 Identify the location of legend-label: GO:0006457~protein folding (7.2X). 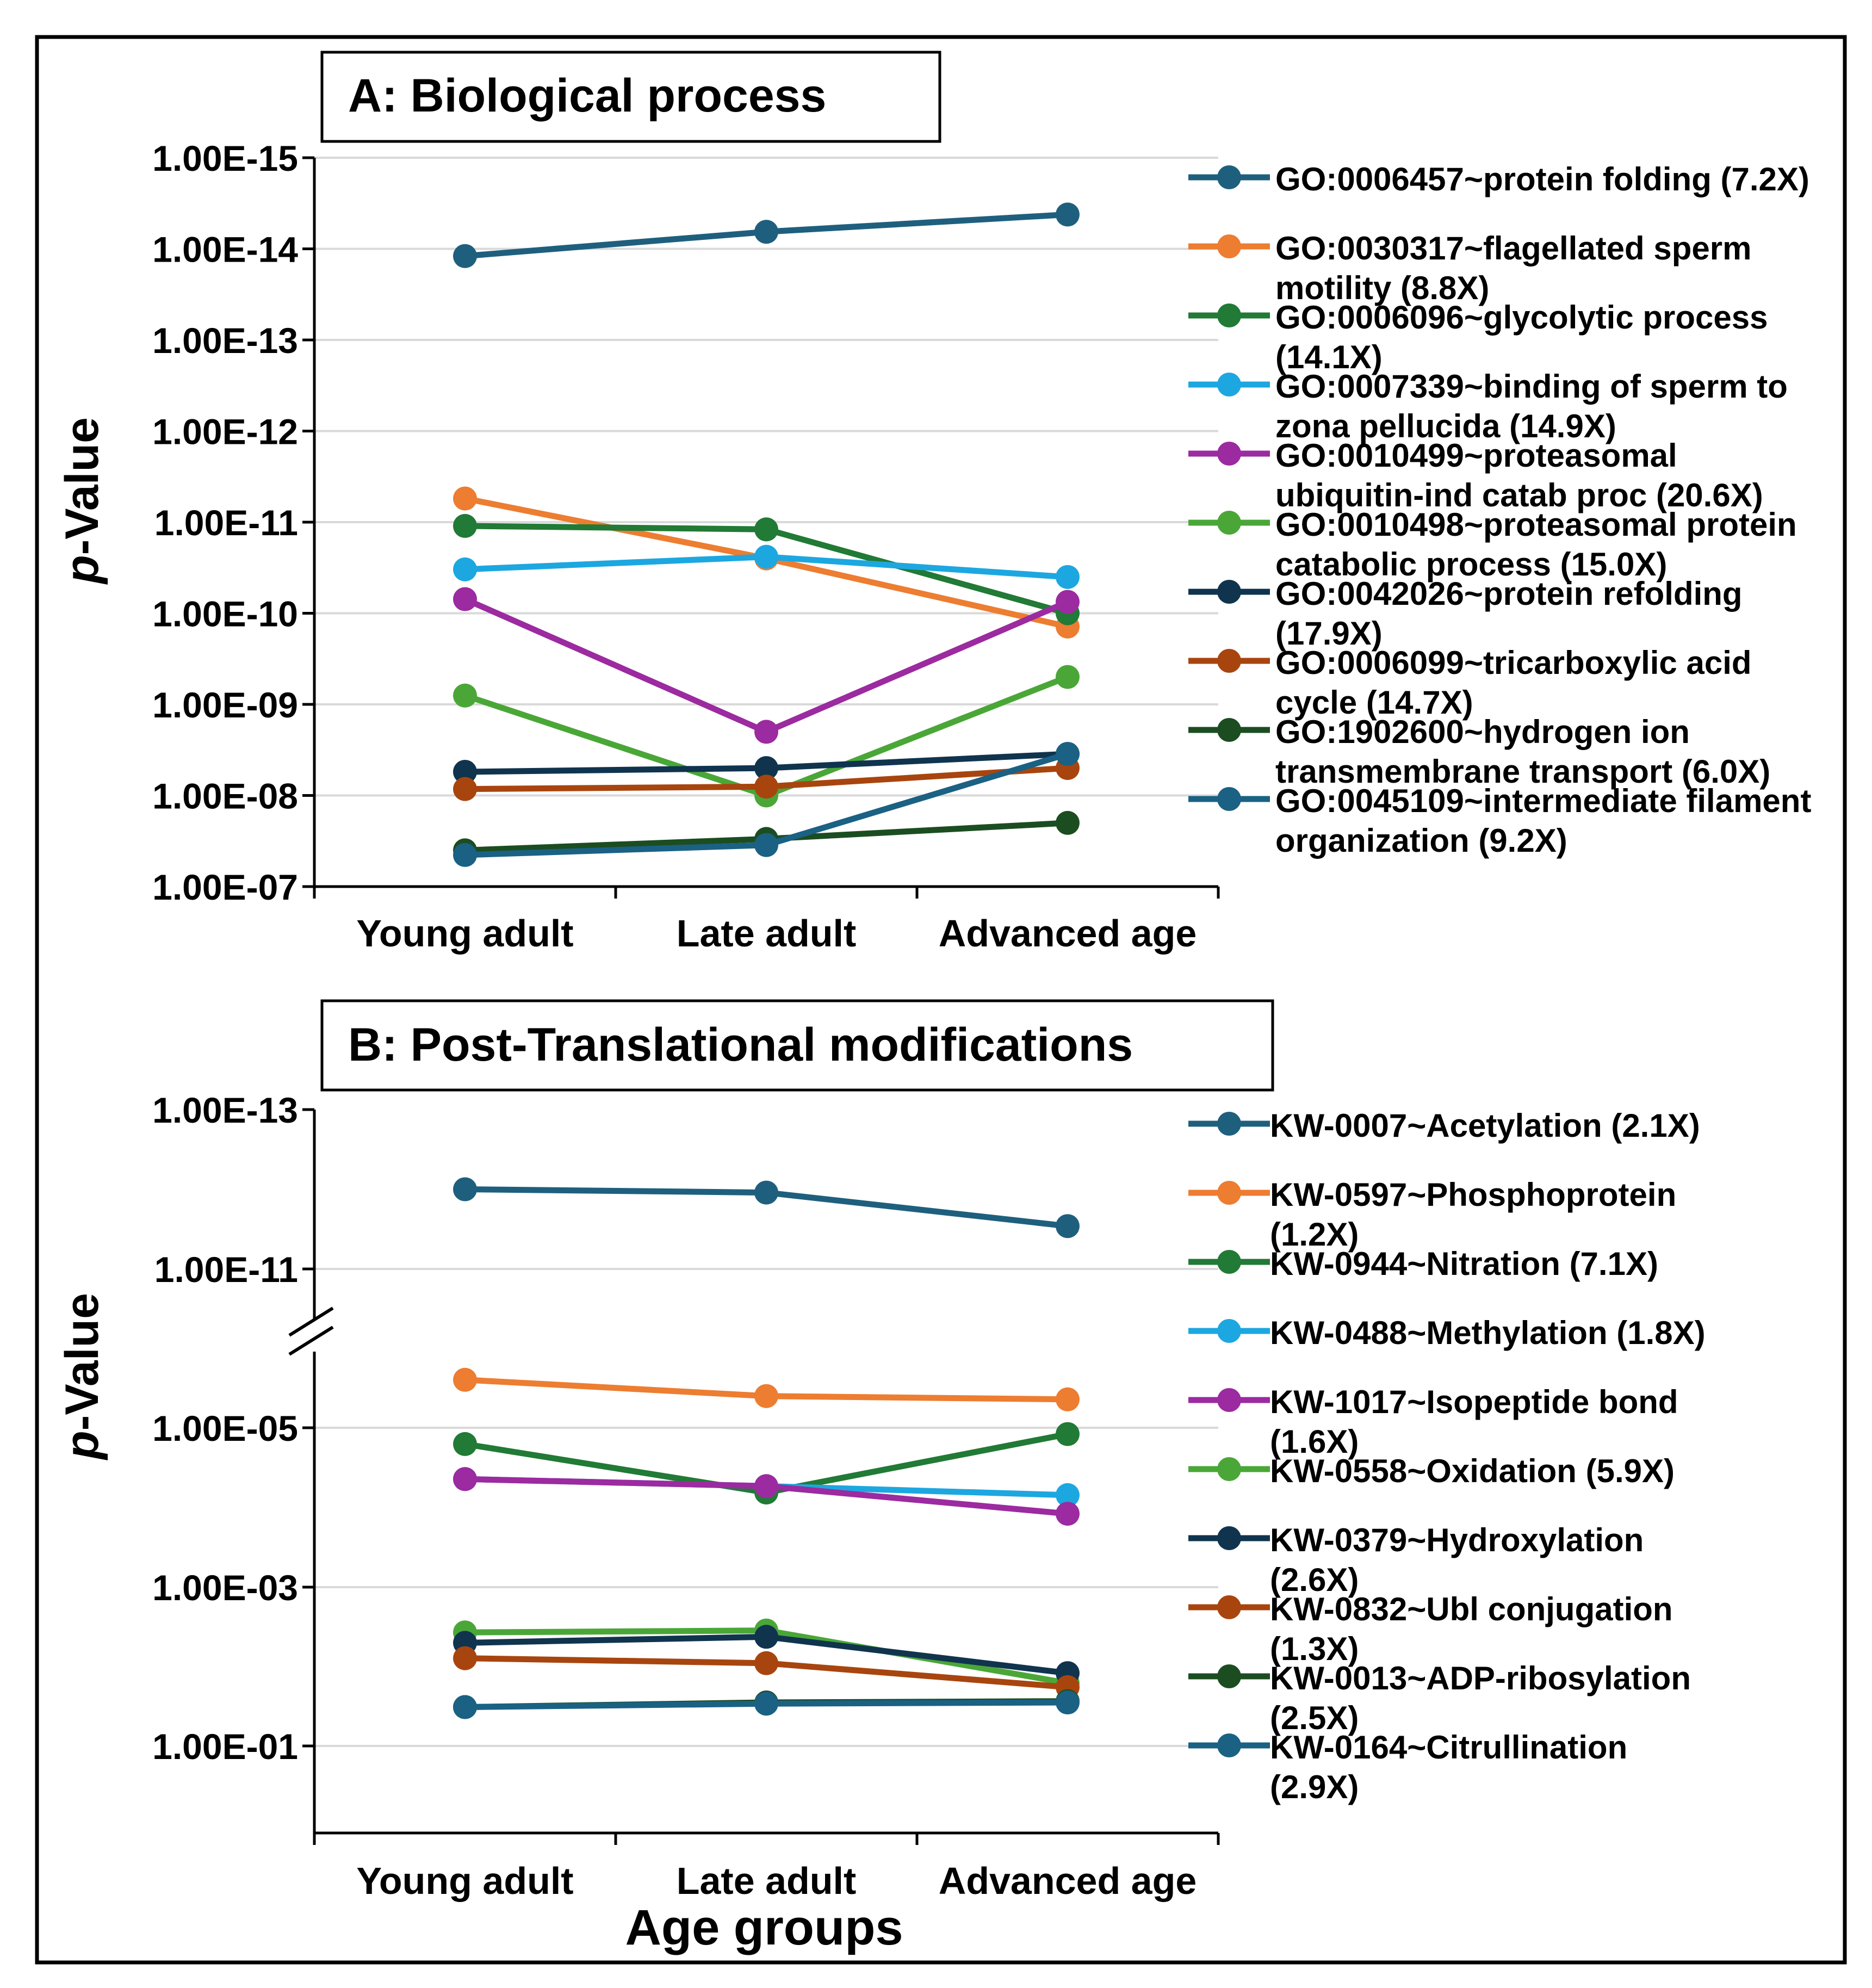
(1542, 179).